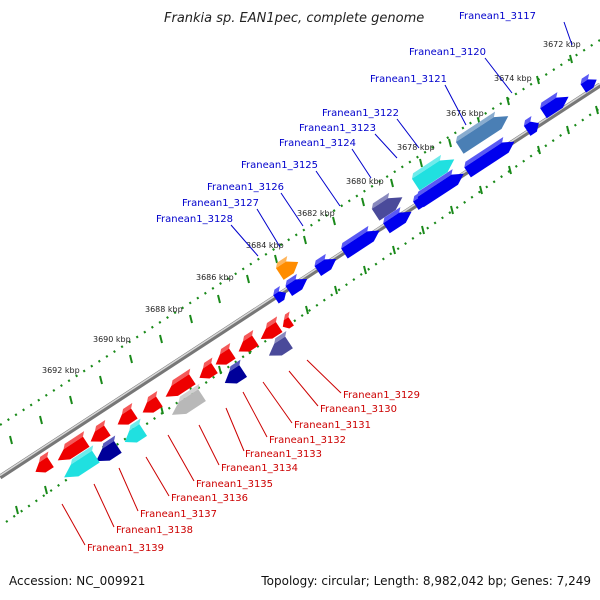  I want to click on gene-label-lower: Franean1_3137, so click(178, 514).